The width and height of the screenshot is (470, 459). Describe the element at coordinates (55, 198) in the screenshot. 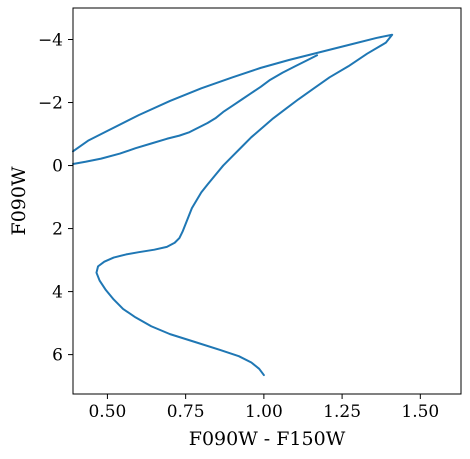

I see `y-axis: −4 −2 0 2 4 6` at that location.